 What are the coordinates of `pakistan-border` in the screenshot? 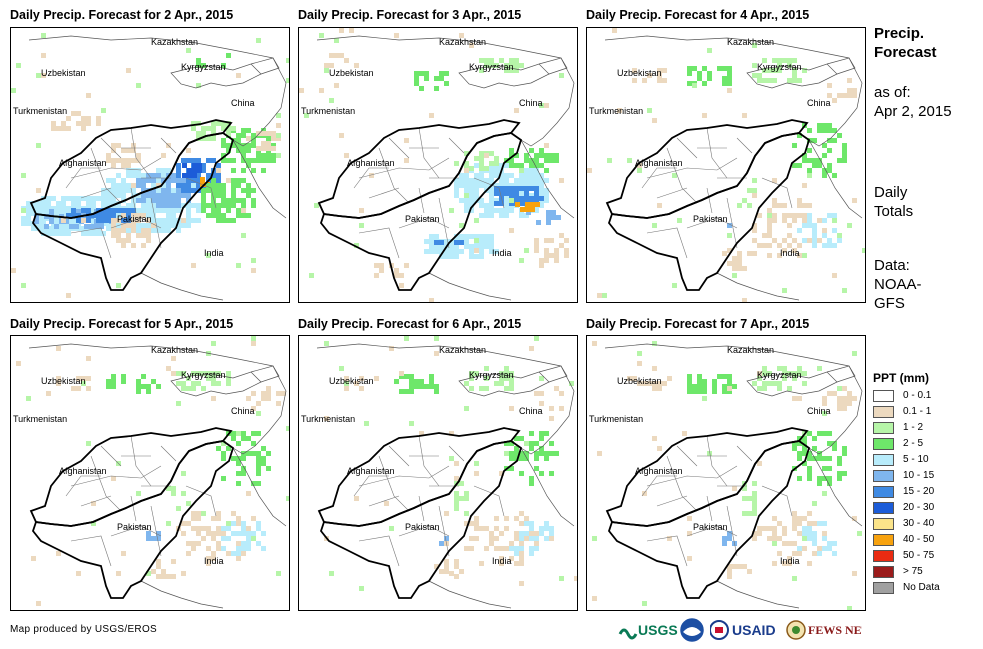 It's located at (133, 211).